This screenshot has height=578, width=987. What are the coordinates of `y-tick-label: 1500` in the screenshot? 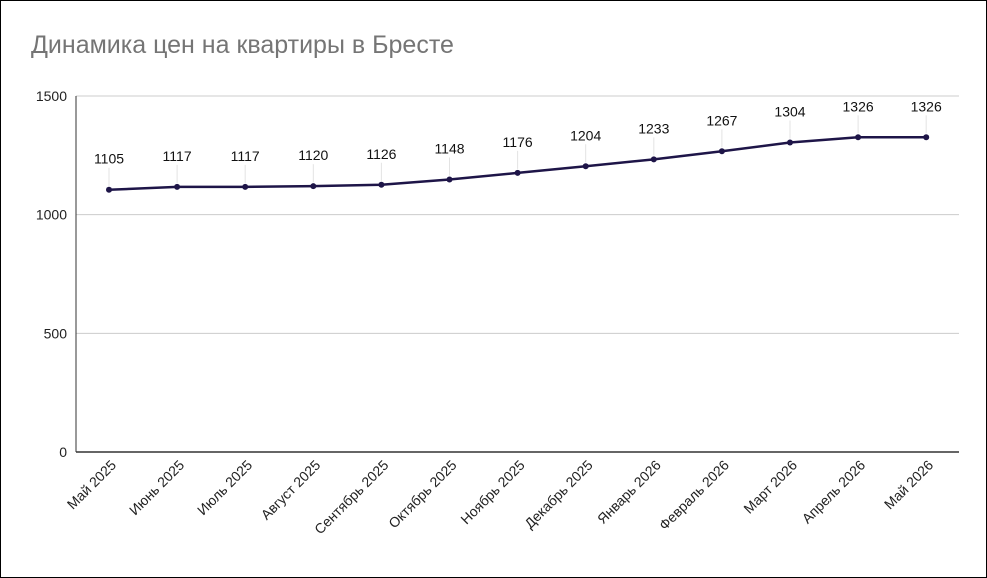 It's located at (51, 96).